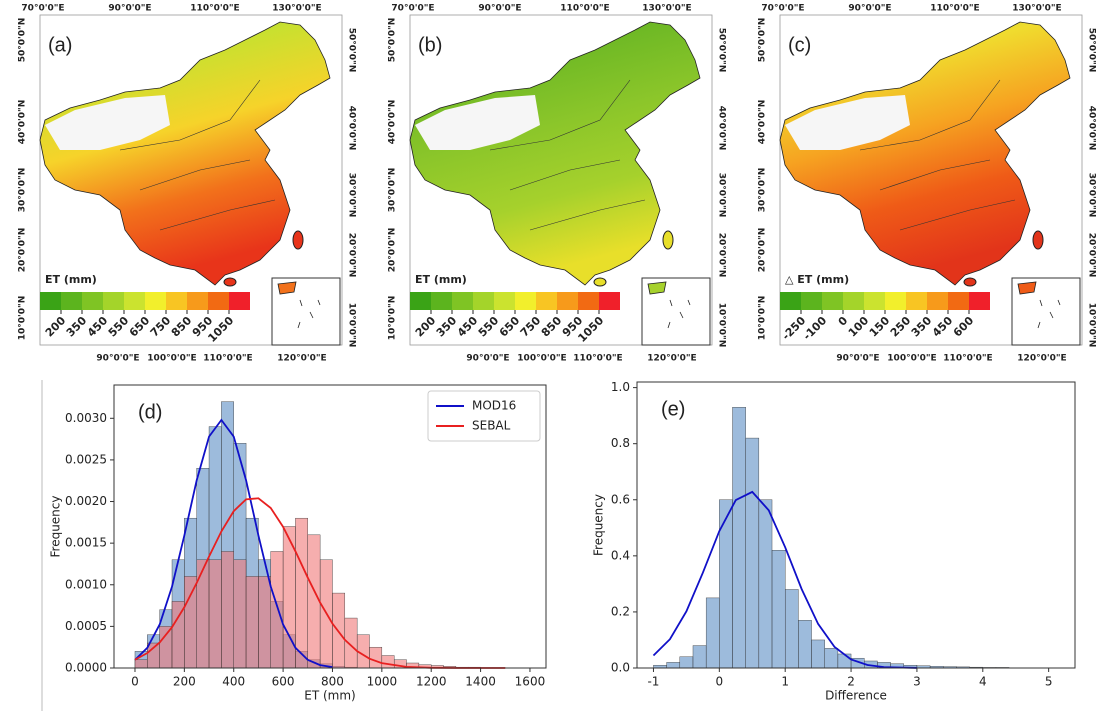 Image resolution: width=1103 pixels, height=711 pixels. I want to click on y-tick-label: 0.0030, so click(86, 418).